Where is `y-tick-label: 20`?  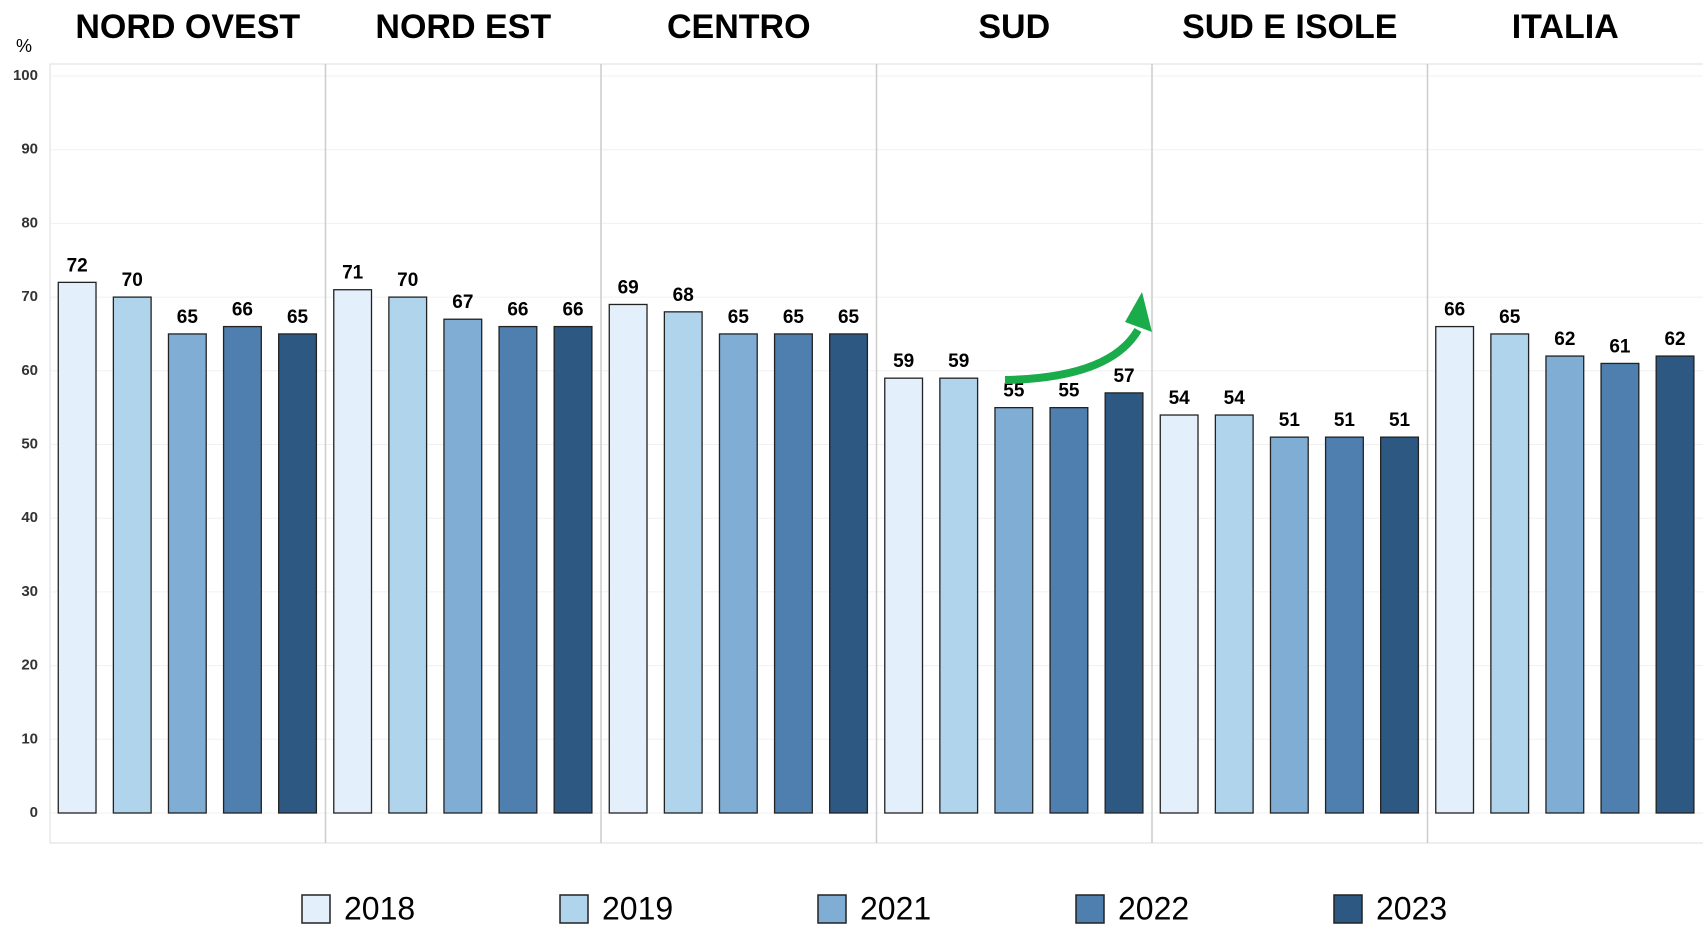 y-tick-label: 20 is located at coordinates (29, 665).